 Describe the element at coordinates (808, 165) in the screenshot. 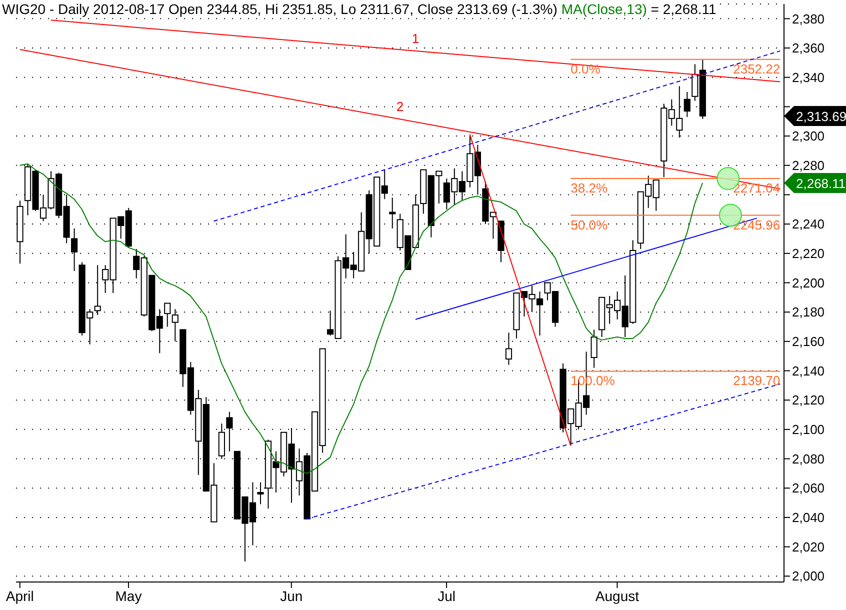

I see `y-tick-label: 2,280` at that location.